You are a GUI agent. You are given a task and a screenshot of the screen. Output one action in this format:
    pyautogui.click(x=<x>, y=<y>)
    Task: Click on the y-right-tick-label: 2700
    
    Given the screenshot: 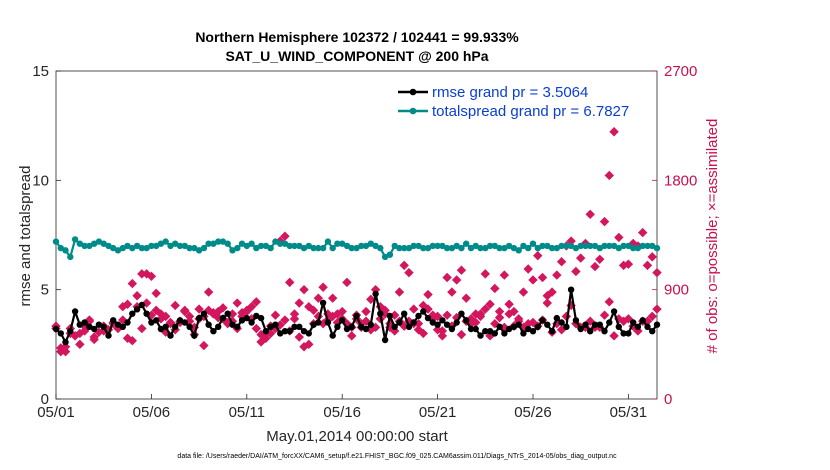 What is the action you would take?
    pyautogui.click(x=680, y=71)
    